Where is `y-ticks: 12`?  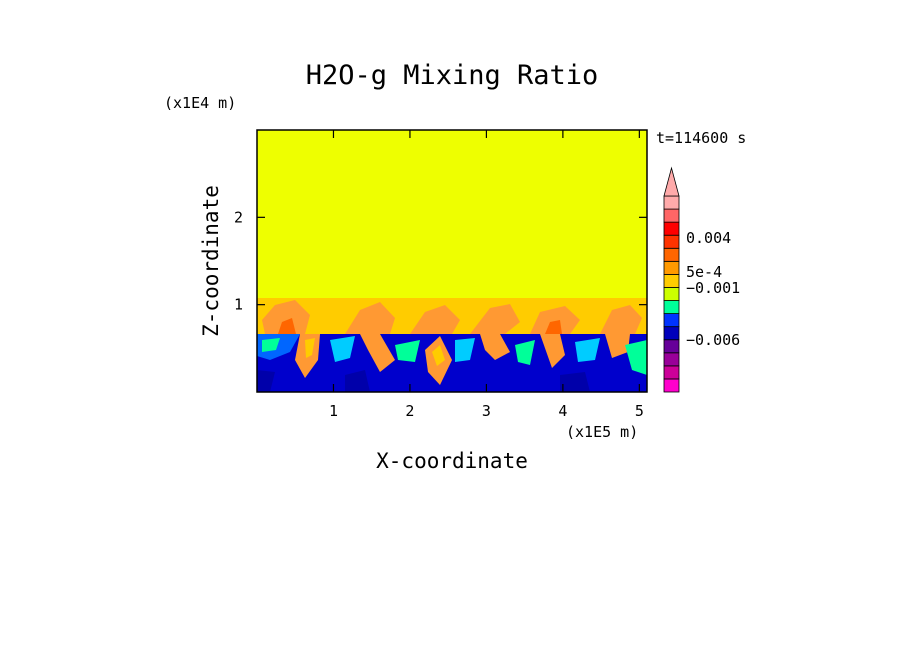
y-ticks: 12 is located at coordinates (440, 261).